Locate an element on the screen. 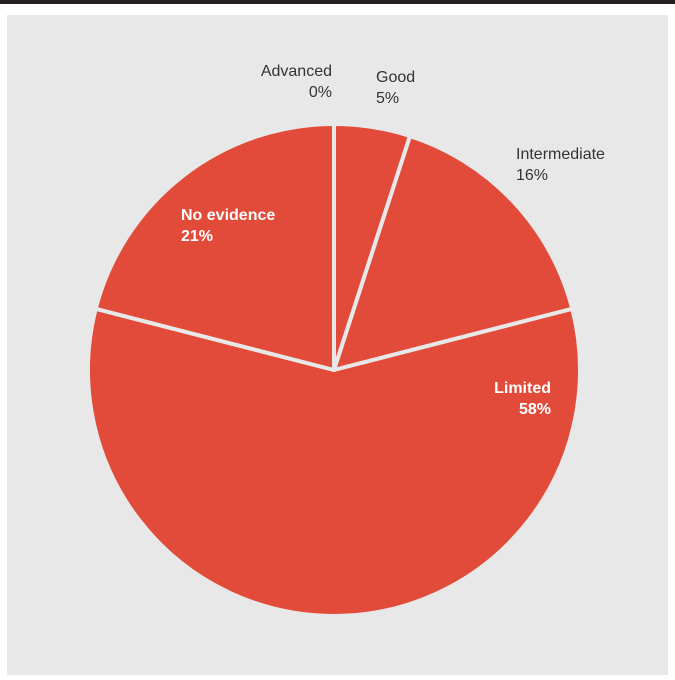 This screenshot has width=675, height=680. top-rule is located at coordinates (337, 2).